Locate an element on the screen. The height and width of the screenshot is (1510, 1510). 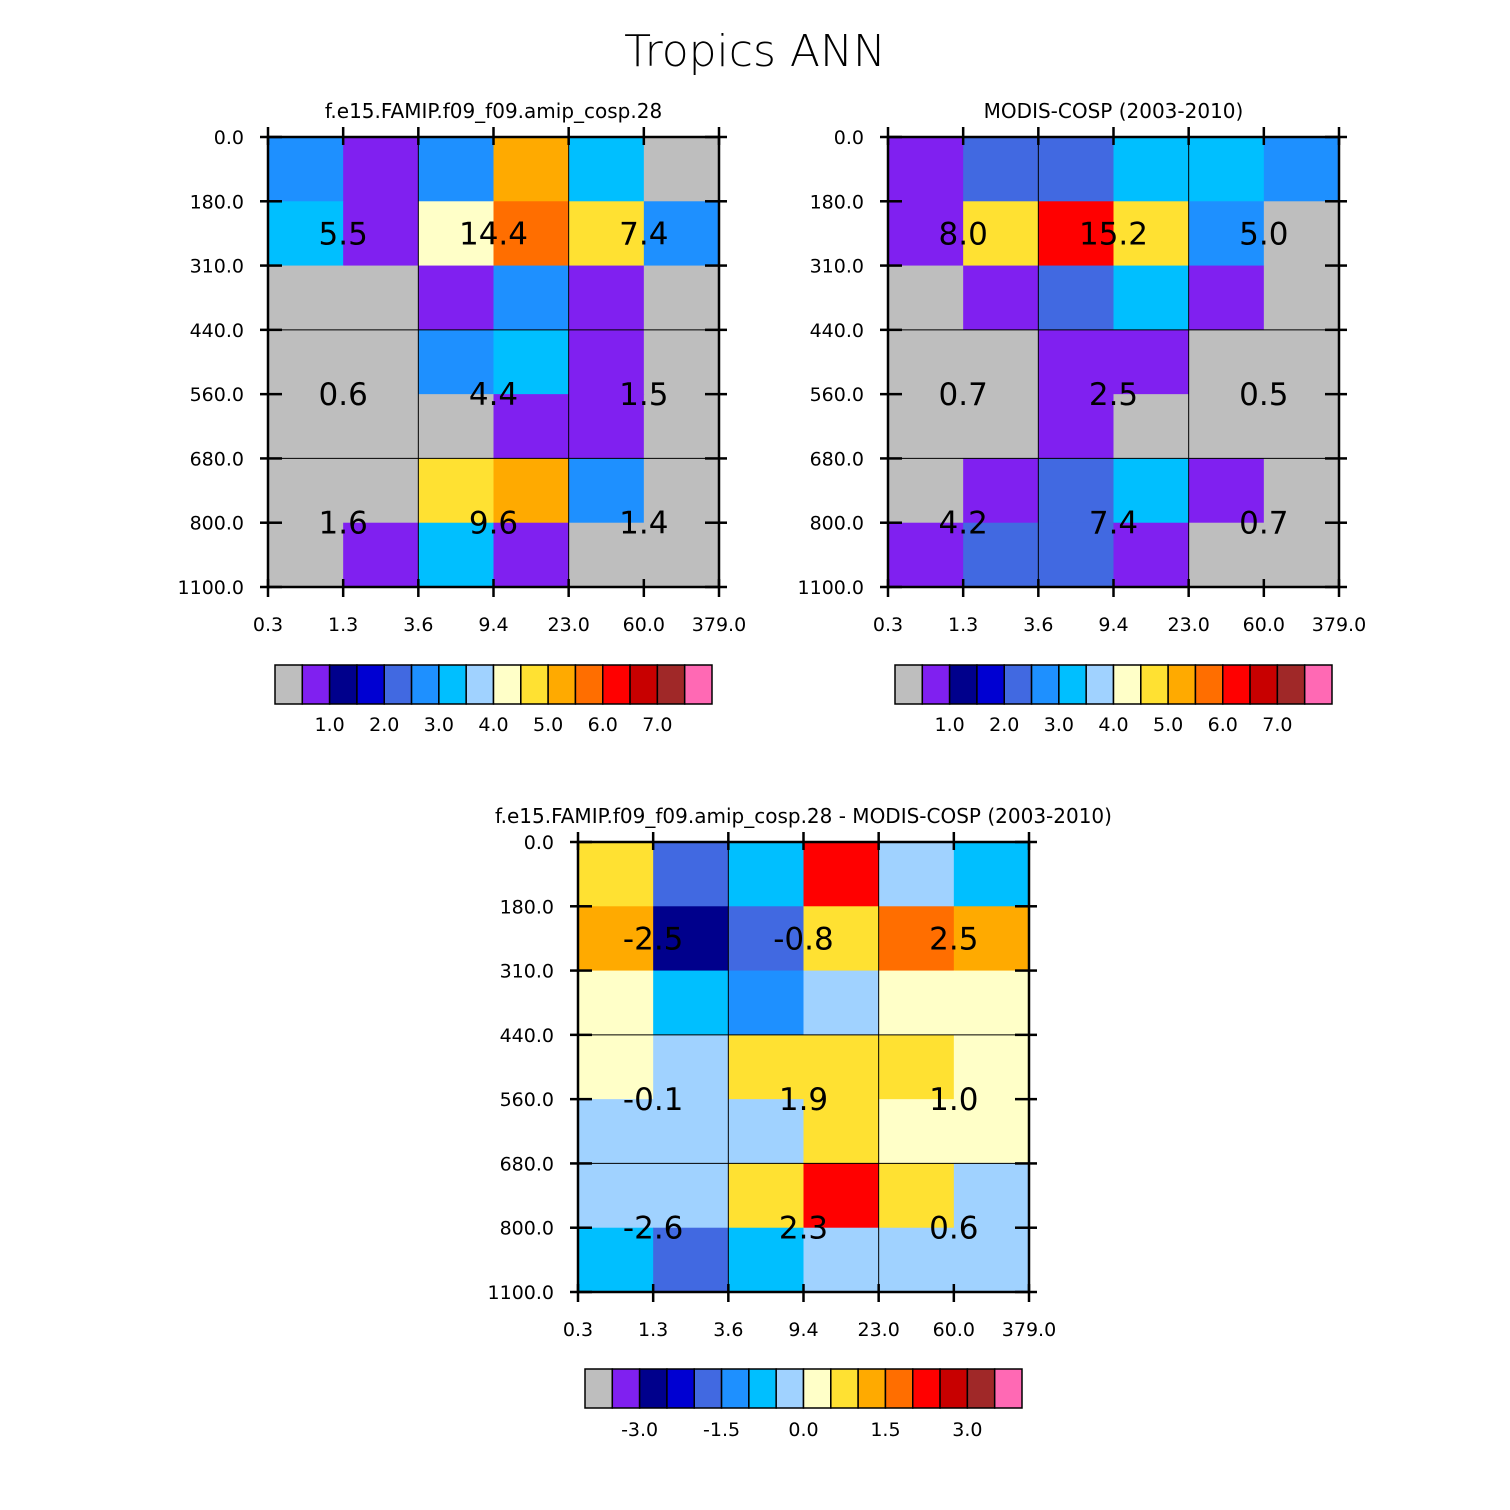
y-tick-label: 680.0 is located at coordinates (837, 459).